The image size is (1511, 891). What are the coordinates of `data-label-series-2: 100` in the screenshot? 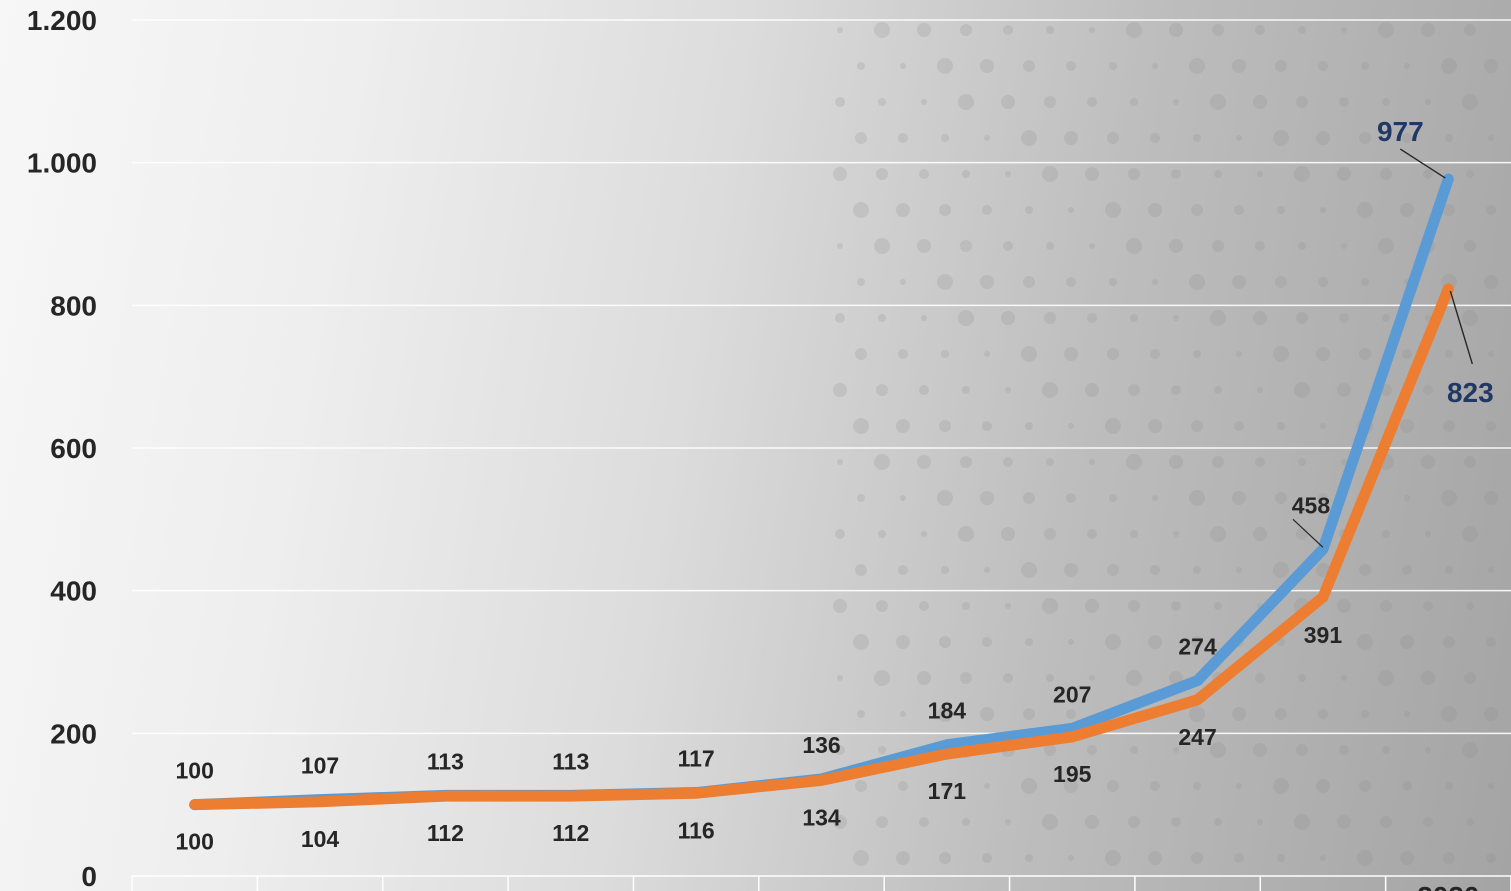 It's located at (194, 842).